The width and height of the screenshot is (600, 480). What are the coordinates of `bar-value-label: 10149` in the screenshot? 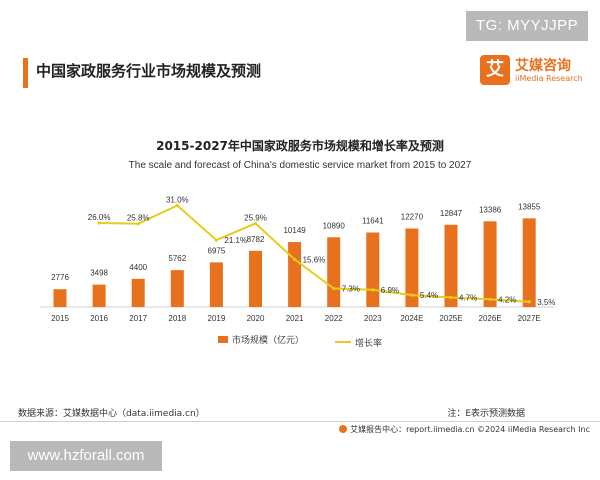 It's located at (294, 230).